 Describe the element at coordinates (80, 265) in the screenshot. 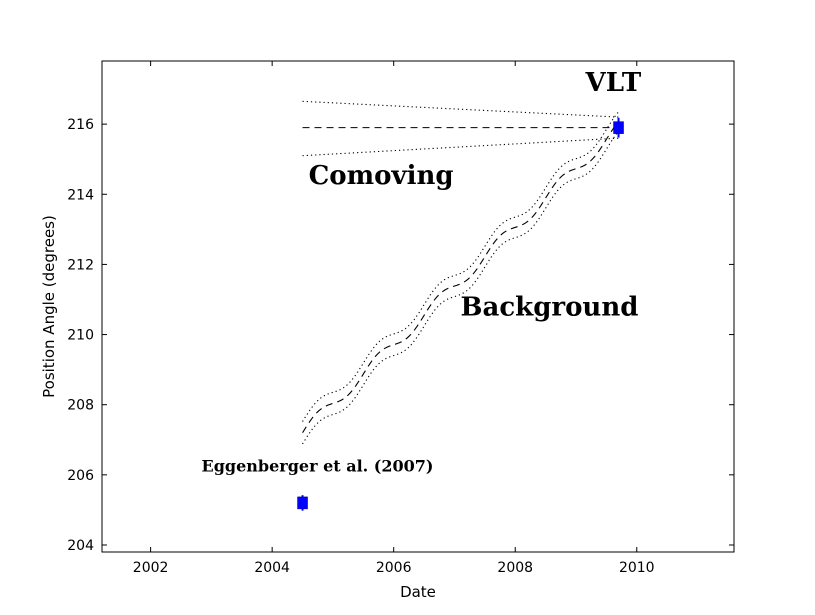

I see `y-tick-label: 212` at that location.